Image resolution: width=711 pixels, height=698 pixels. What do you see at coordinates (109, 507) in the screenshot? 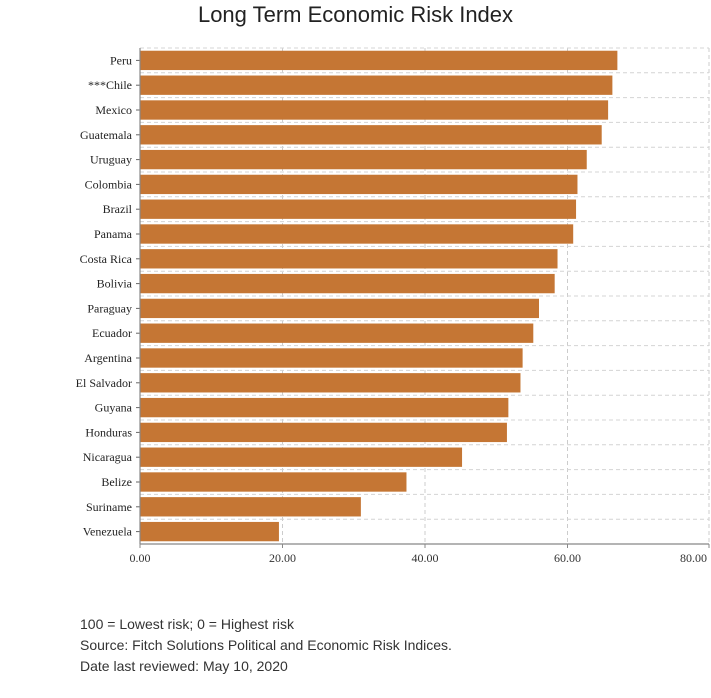
I see `category-label-18: Suriname` at bounding box center [109, 507].